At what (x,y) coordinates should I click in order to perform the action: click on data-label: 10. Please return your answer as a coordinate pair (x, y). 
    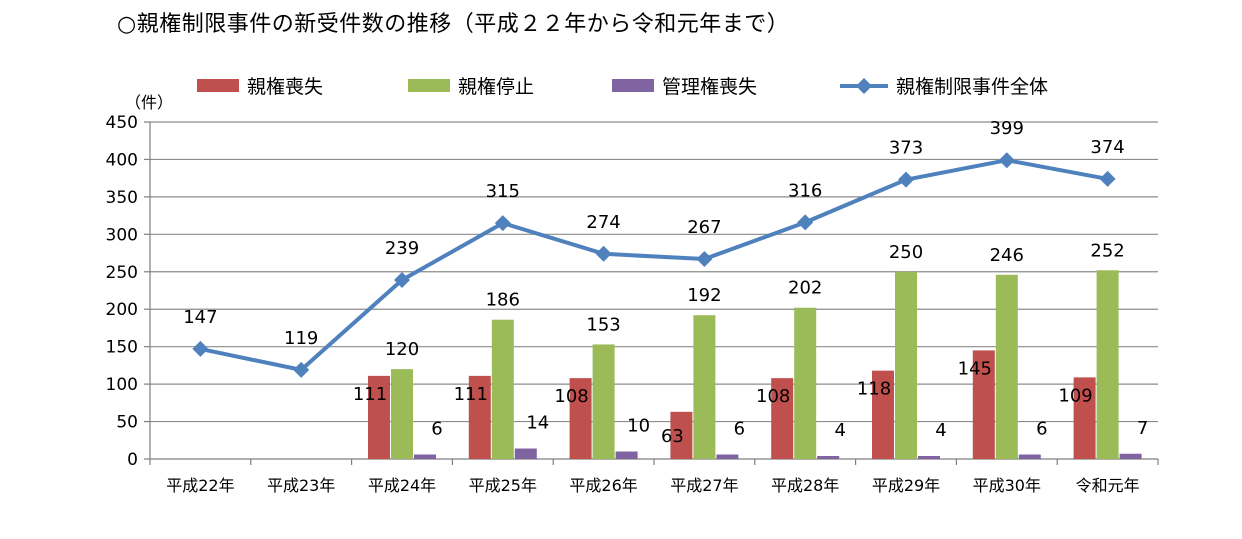
    Looking at the image, I should click on (638, 426).